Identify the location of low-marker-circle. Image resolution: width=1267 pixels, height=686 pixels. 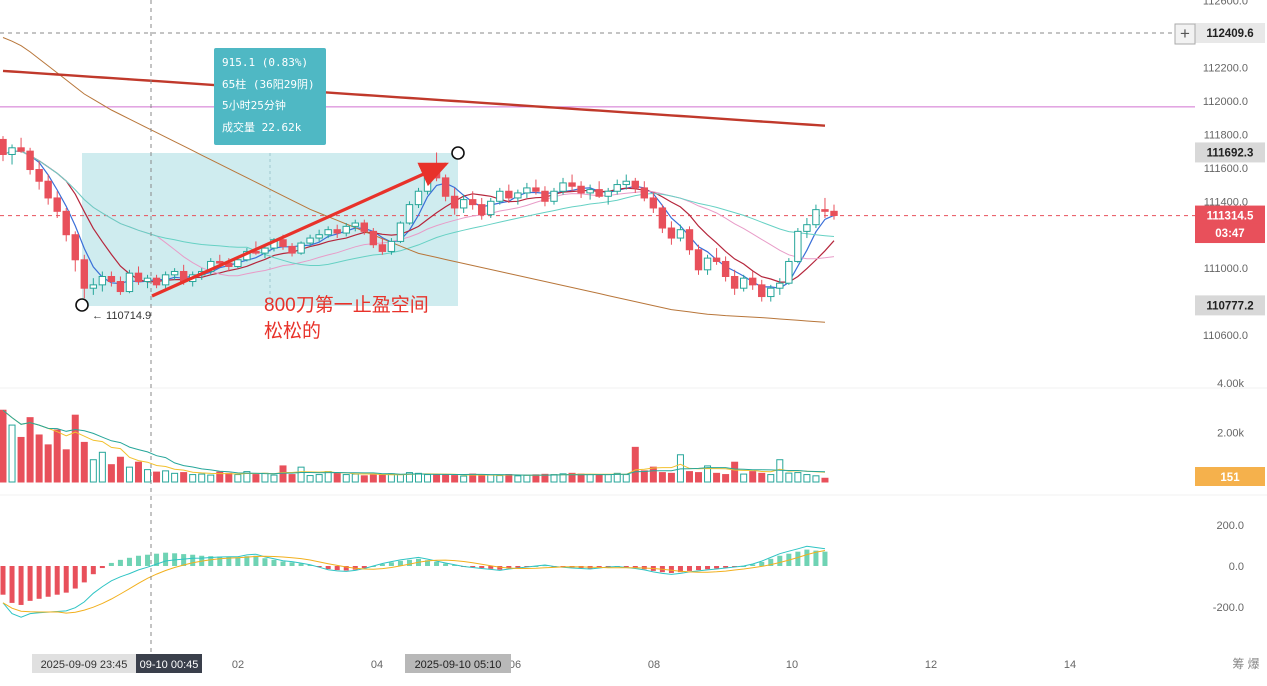
(82, 305).